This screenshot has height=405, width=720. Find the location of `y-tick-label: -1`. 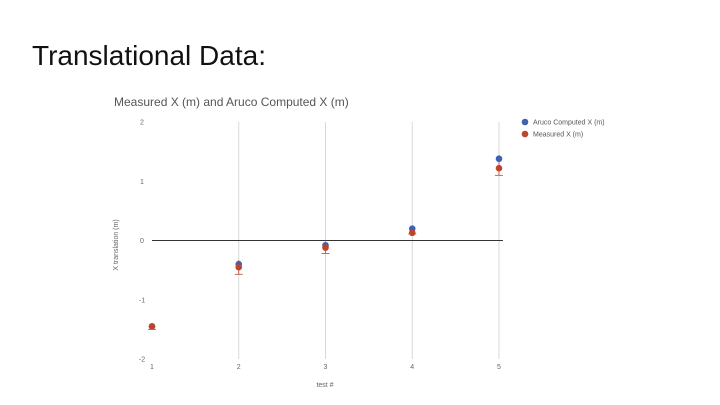

y-tick-label: -1 is located at coordinates (142, 300).